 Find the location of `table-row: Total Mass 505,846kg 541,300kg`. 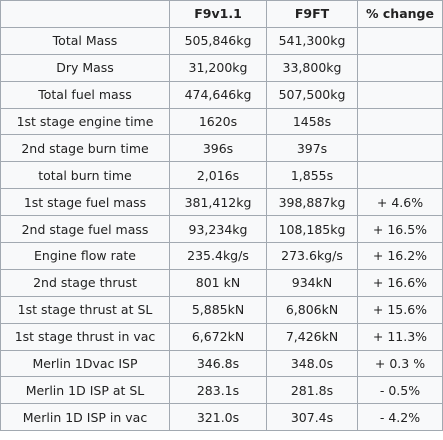

table-row: Total Mass 505,846kg 541,300kg is located at coordinates (221, 40).